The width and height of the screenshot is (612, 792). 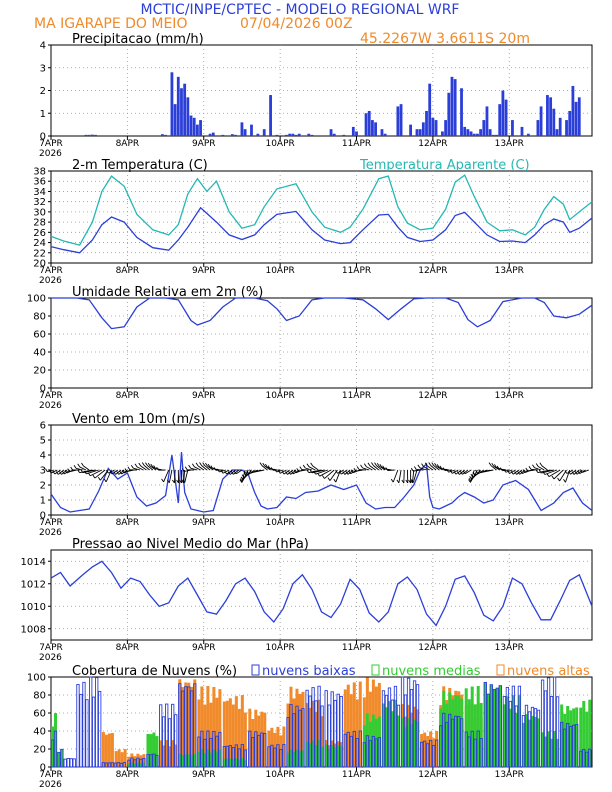 I want to click on y-tick-label: 1010, so click(x=33, y=607).